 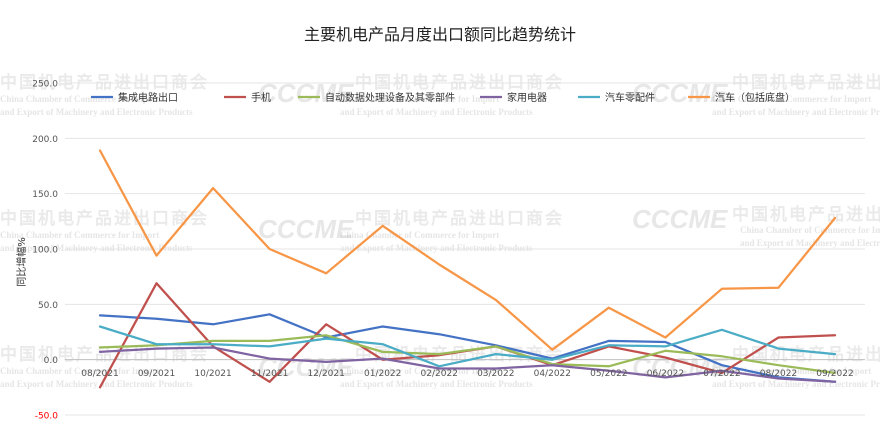 What do you see at coordinates (45, 85) in the screenshot?
I see `y-tick-label: 250.0` at bounding box center [45, 85].